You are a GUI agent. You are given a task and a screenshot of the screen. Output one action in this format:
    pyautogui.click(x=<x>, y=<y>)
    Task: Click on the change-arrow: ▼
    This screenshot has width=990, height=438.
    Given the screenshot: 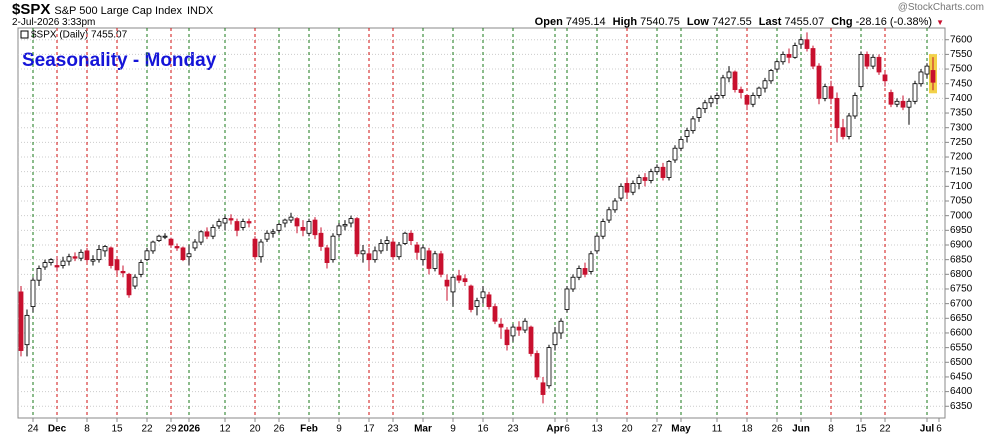 What is the action you would take?
    pyautogui.click(x=940, y=22)
    